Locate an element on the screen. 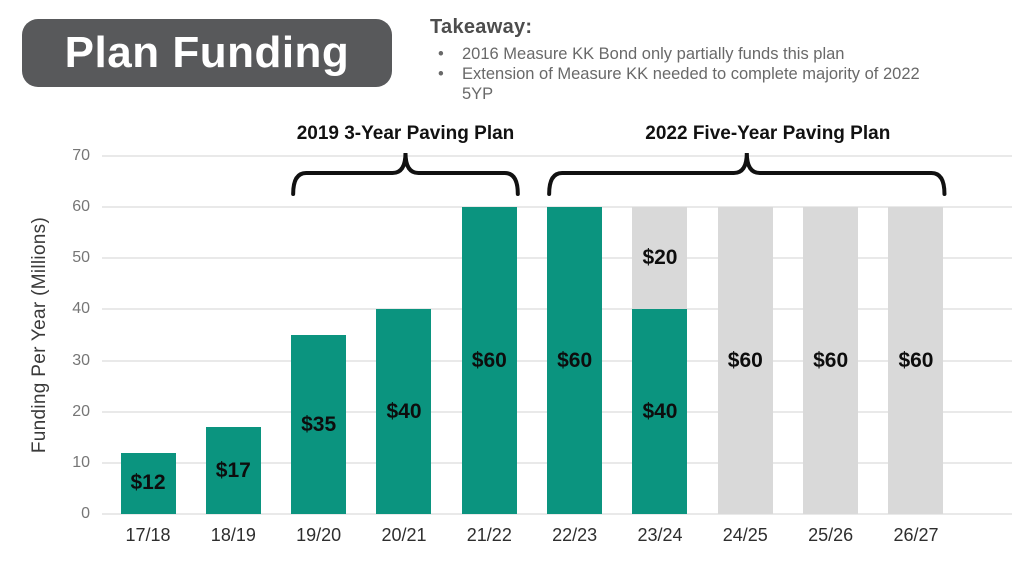 The height and width of the screenshot is (576, 1024). bar-18-19-funded-teal is located at coordinates (233, 470).